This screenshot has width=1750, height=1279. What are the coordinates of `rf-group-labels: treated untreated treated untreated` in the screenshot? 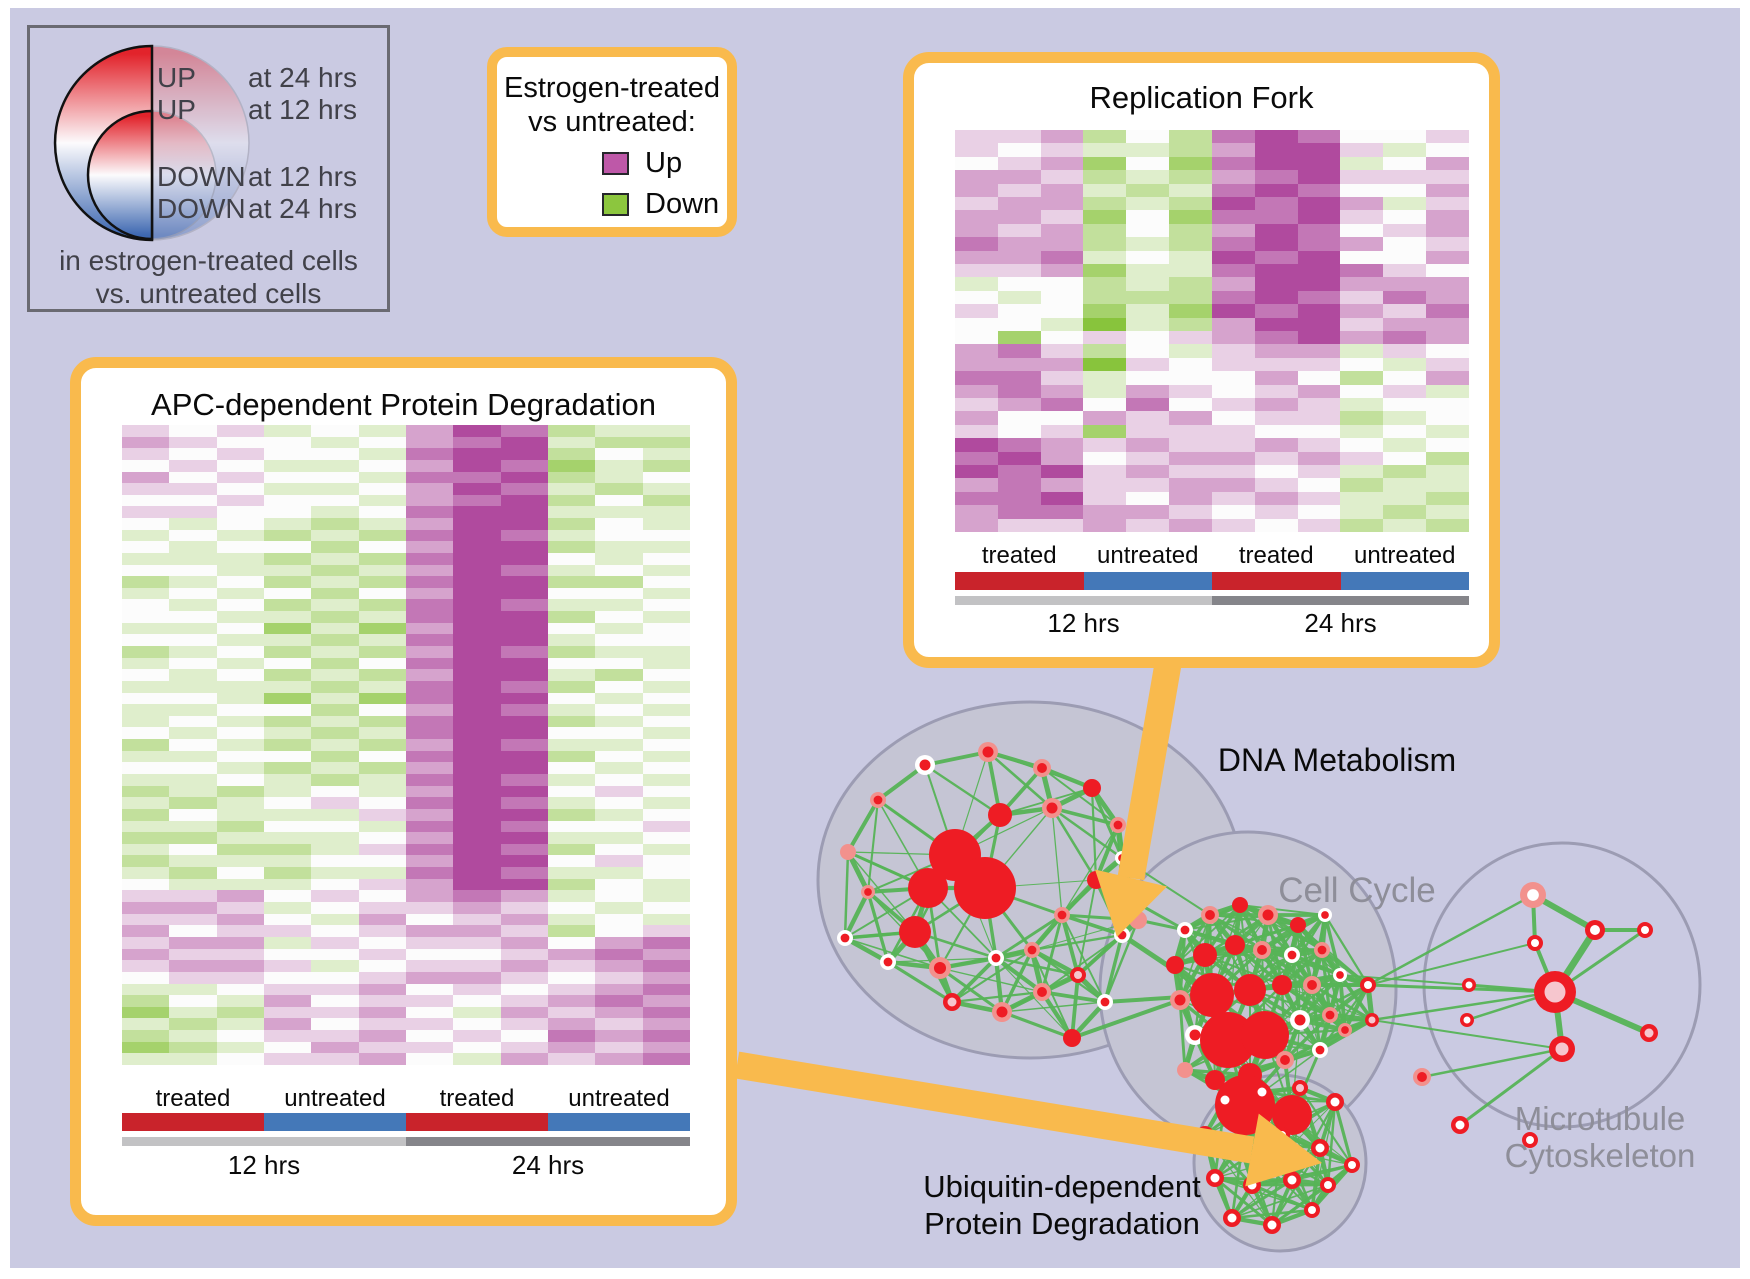 It's located at (1212, 556).